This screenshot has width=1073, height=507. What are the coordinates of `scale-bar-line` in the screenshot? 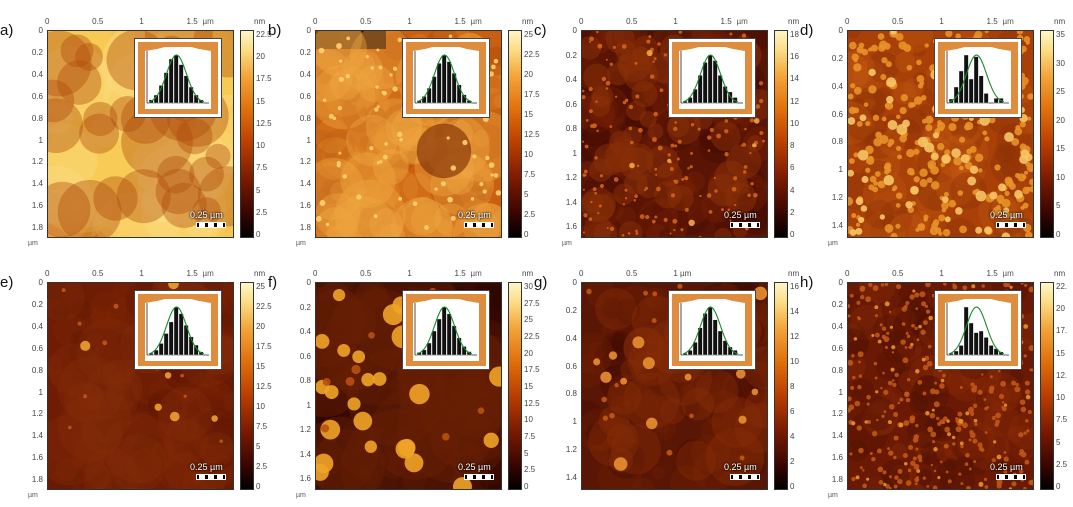 It's located at (1011, 225).